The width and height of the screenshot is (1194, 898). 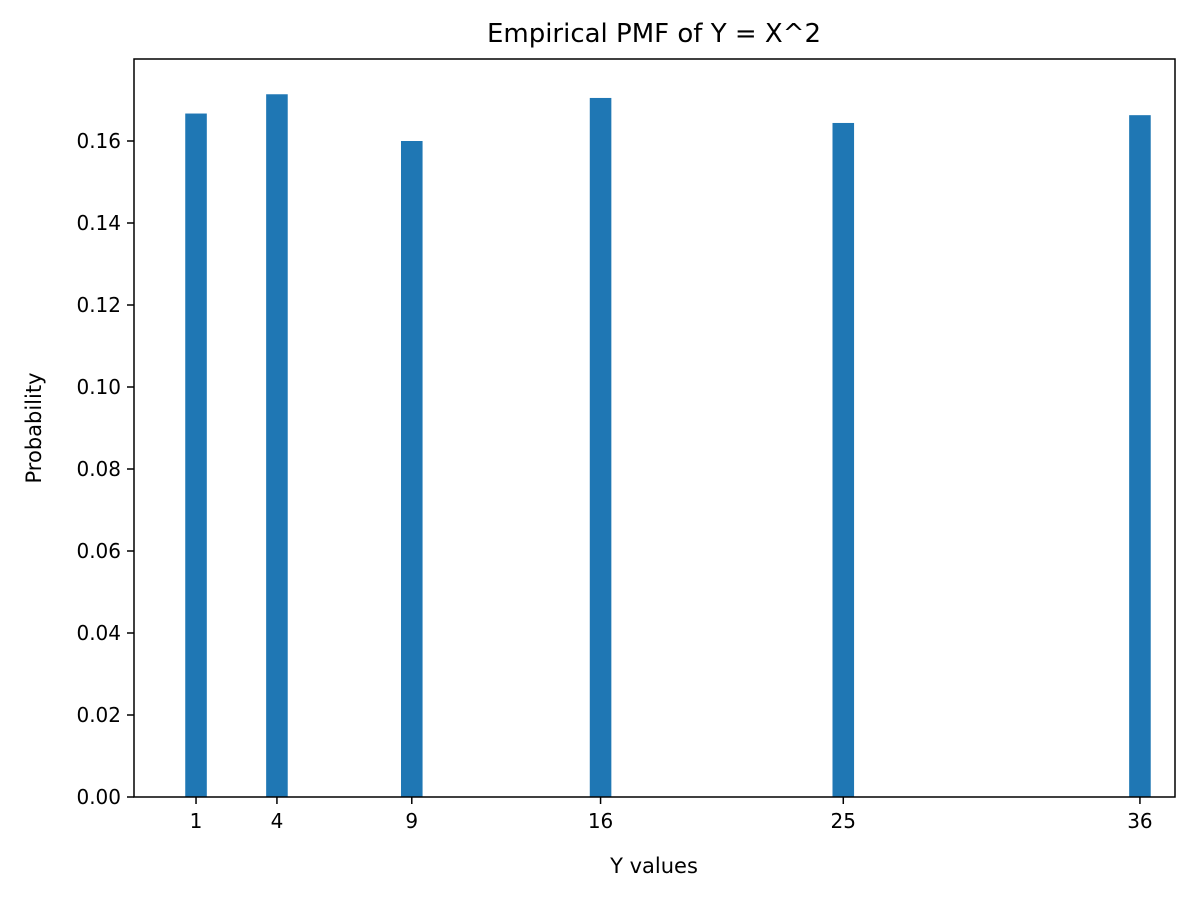 I want to click on y-tick-label: 0.16, so click(x=98, y=141).